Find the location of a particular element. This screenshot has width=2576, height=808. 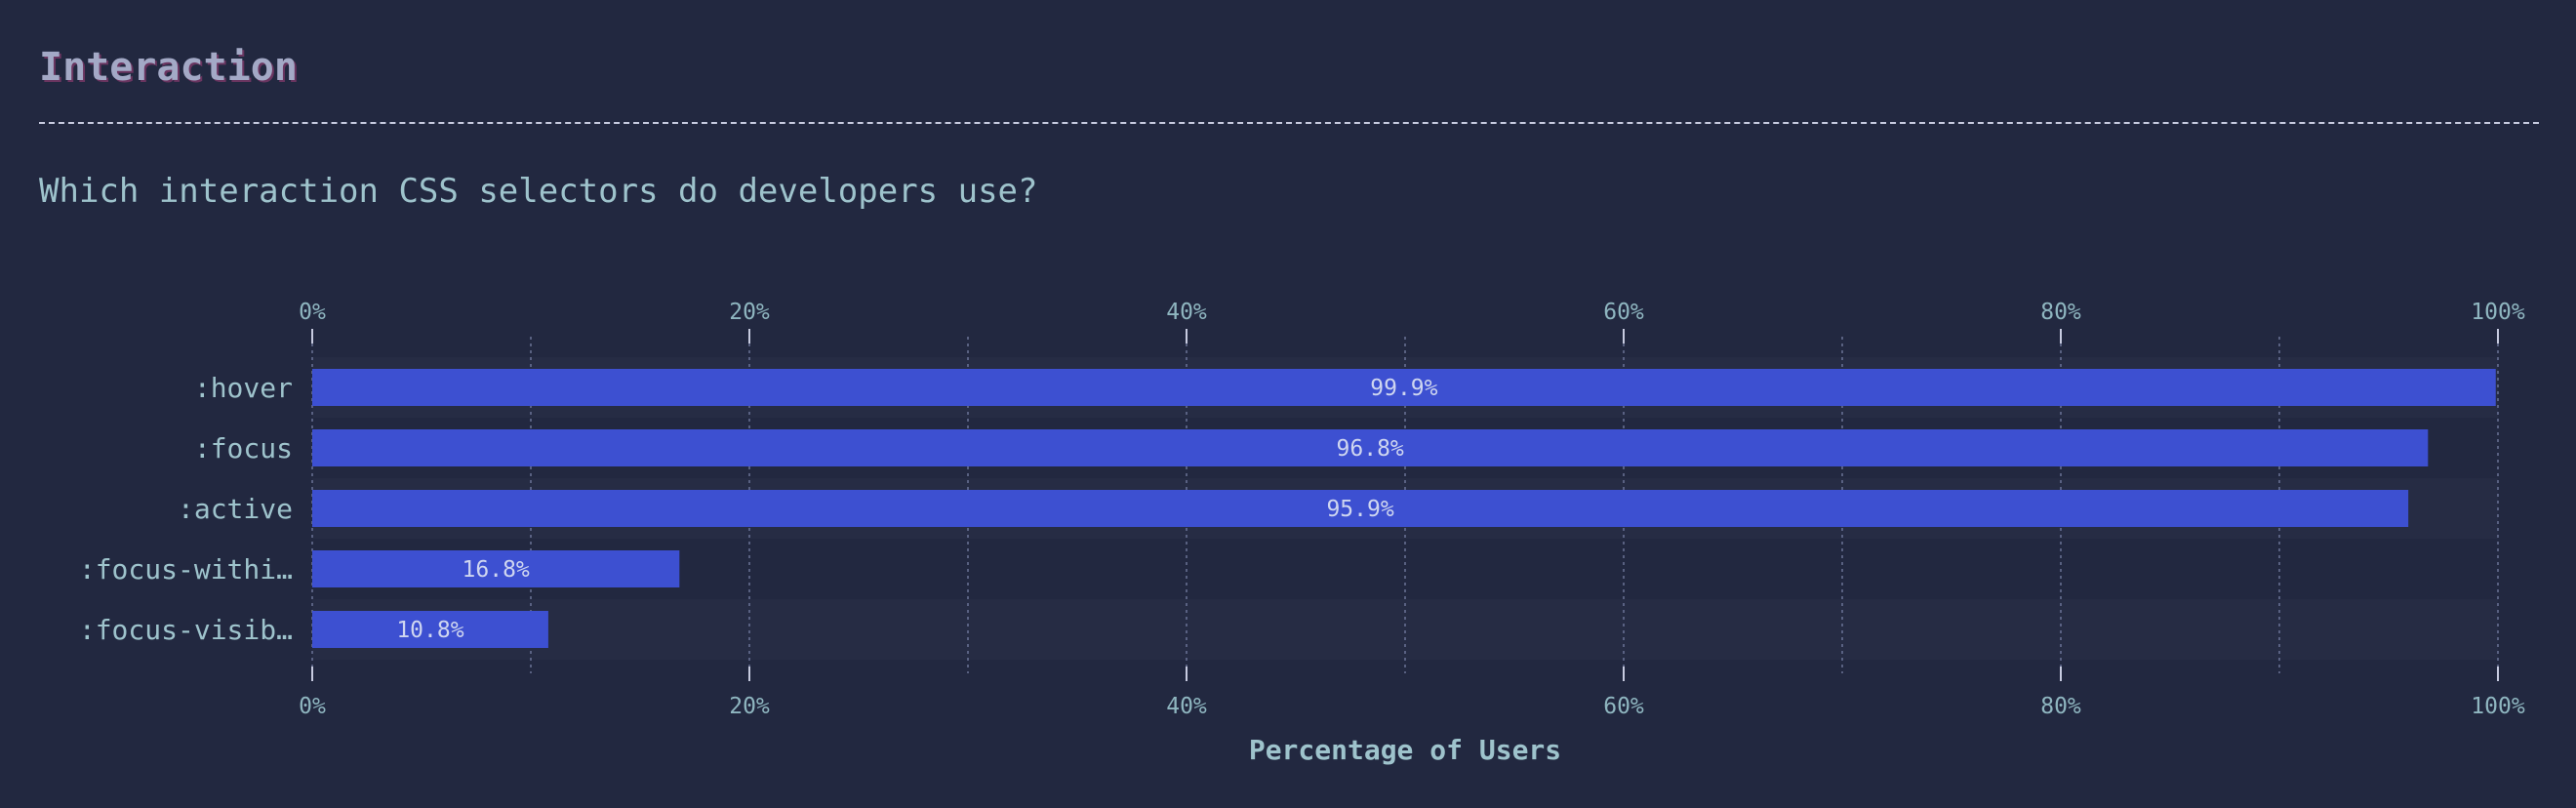

bar-value-label: 99.9% is located at coordinates (1403, 388).